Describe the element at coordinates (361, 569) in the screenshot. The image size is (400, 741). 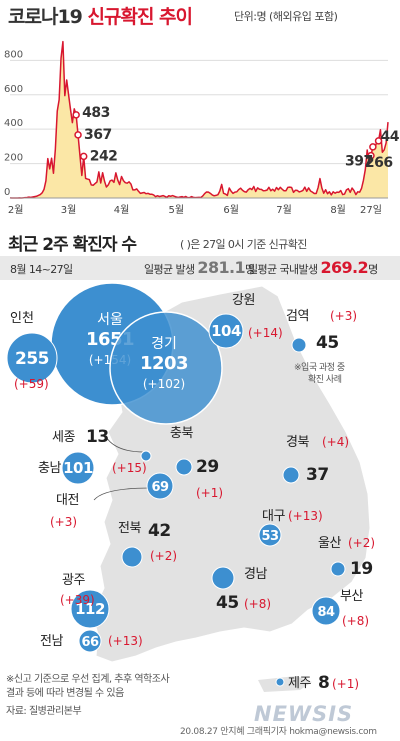
I see `region-value: 19` at that location.